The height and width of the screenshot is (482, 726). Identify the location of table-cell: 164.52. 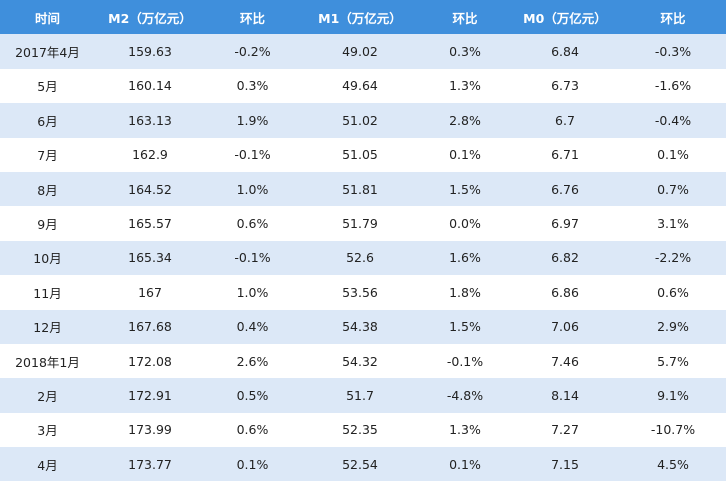
(150, 189).